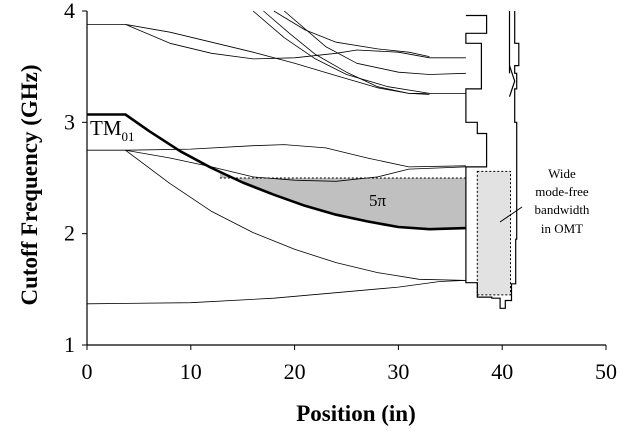 This screenshot has height=434, width=637. I want to click on region-label: 5π, so click(378, 200).